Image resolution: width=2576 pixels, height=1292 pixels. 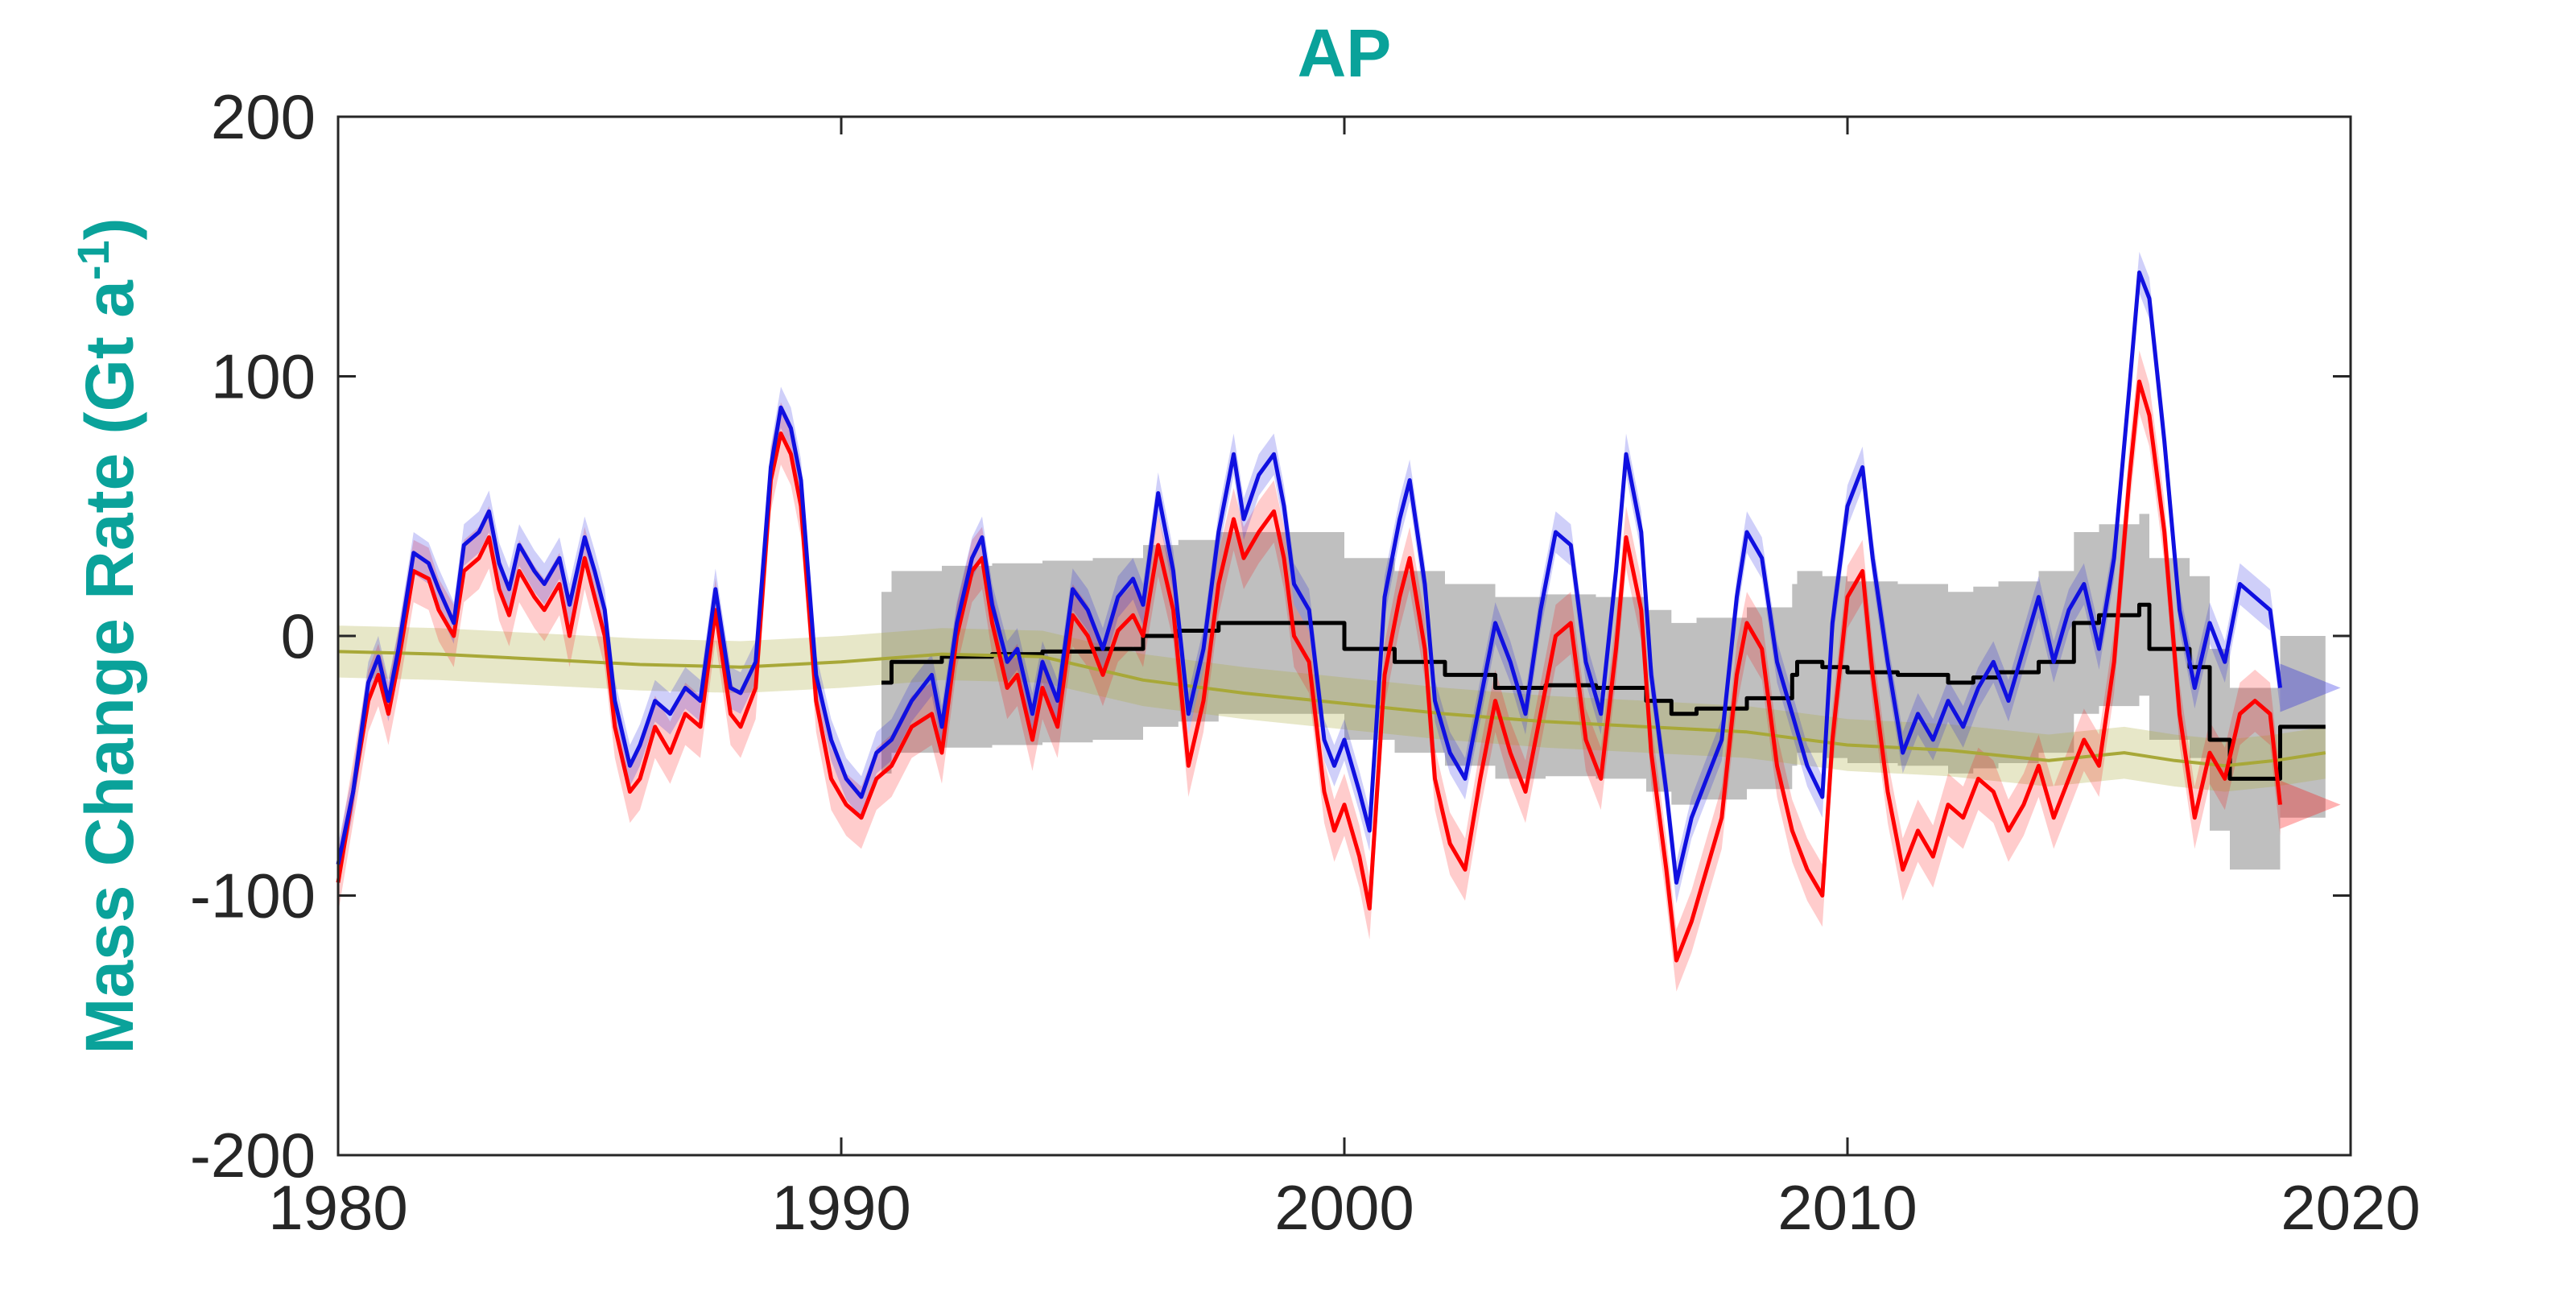 I want to click on blue-series-arrow, so click(x=2310, y=687).